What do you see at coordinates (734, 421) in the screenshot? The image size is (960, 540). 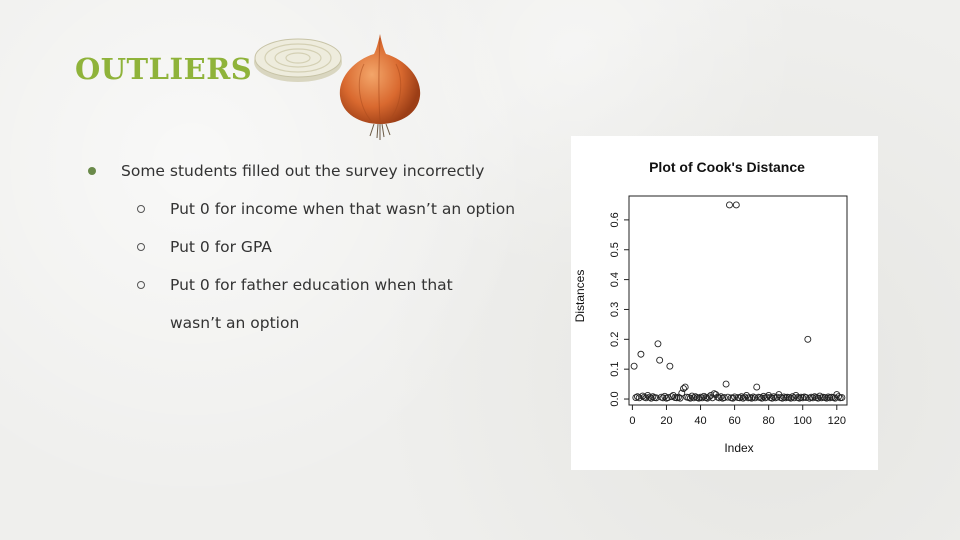 I see `x-tick-label: 60` at bounding box center [734, 421].